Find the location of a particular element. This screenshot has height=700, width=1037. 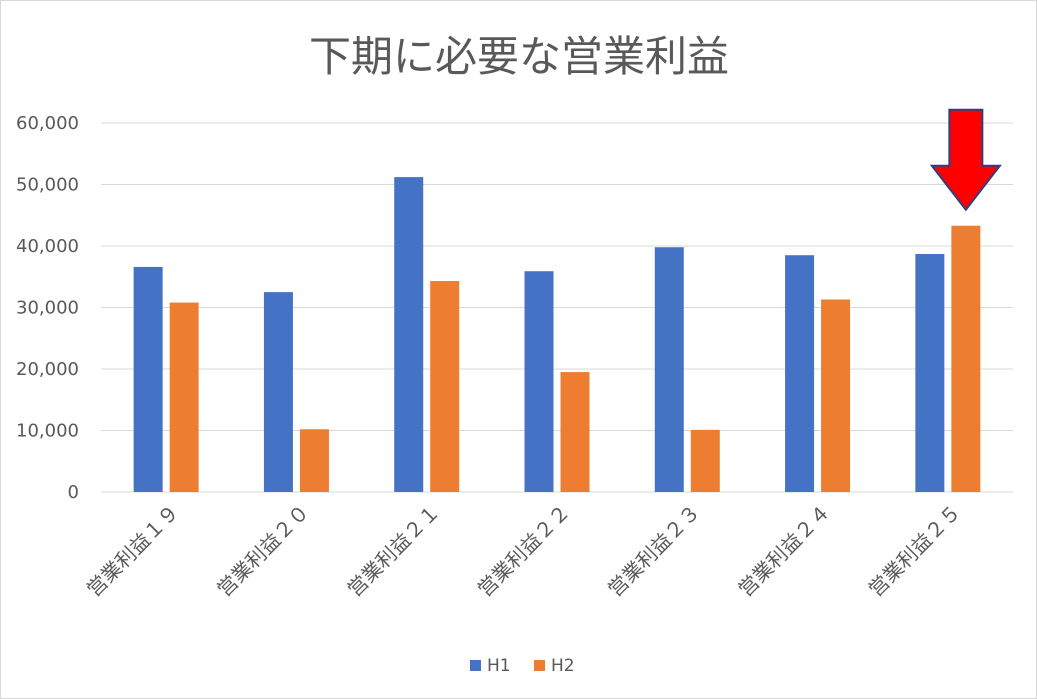

y-tick-label: 30,000 is located at coordinates (47, 308).